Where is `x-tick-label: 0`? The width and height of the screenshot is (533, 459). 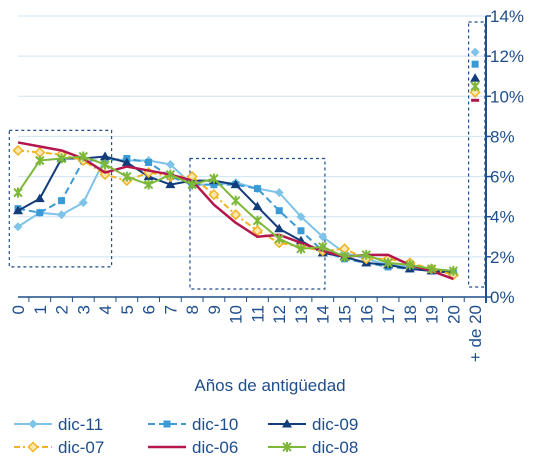 x-tick-label: 0 is located at coordinates (18, 309).